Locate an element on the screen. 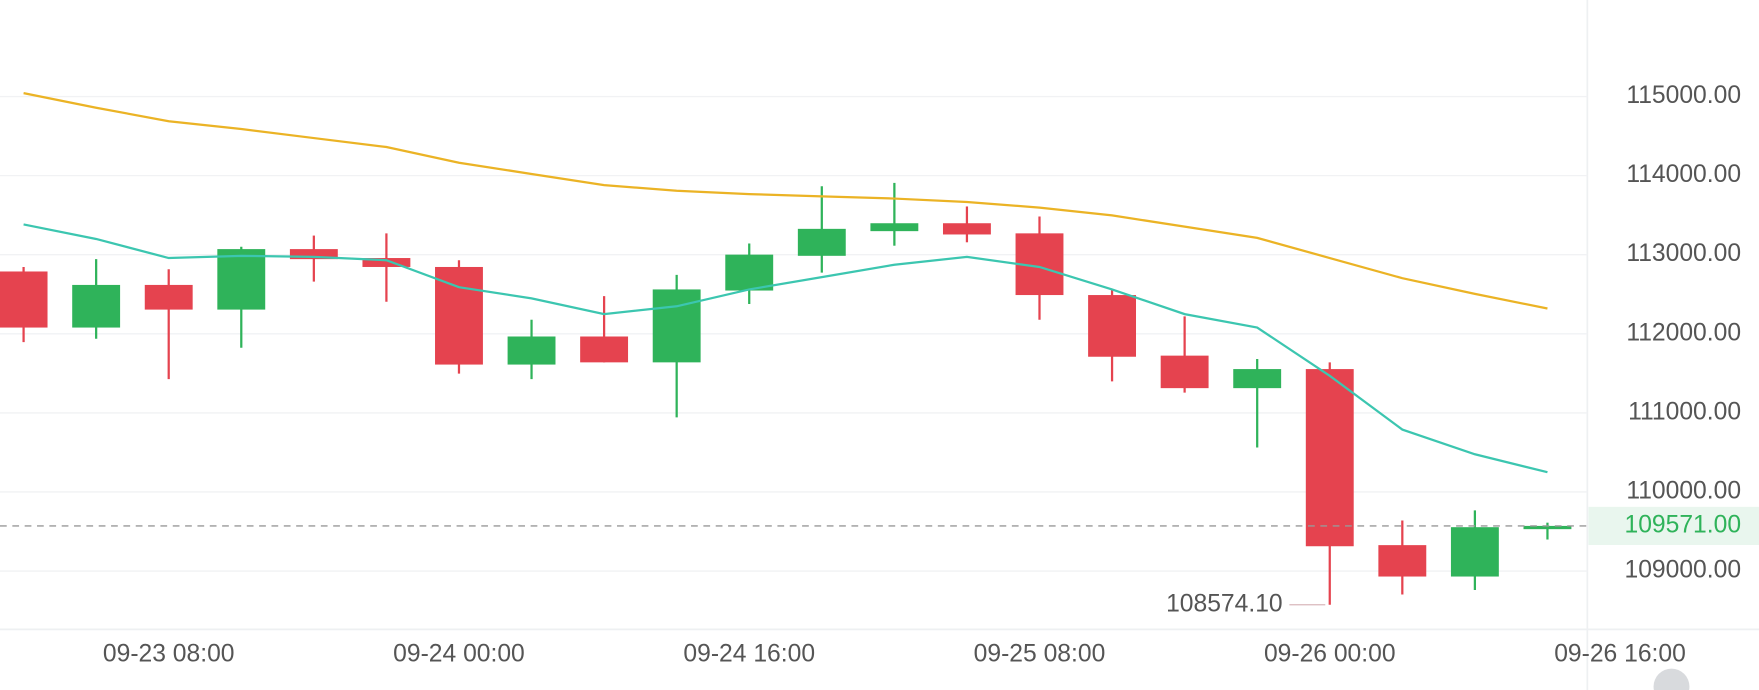 Image resolution: width=1759 pixels, height=690 pixels. low-annotation-label: 108574.10 is located at coordinates (1224, 603).